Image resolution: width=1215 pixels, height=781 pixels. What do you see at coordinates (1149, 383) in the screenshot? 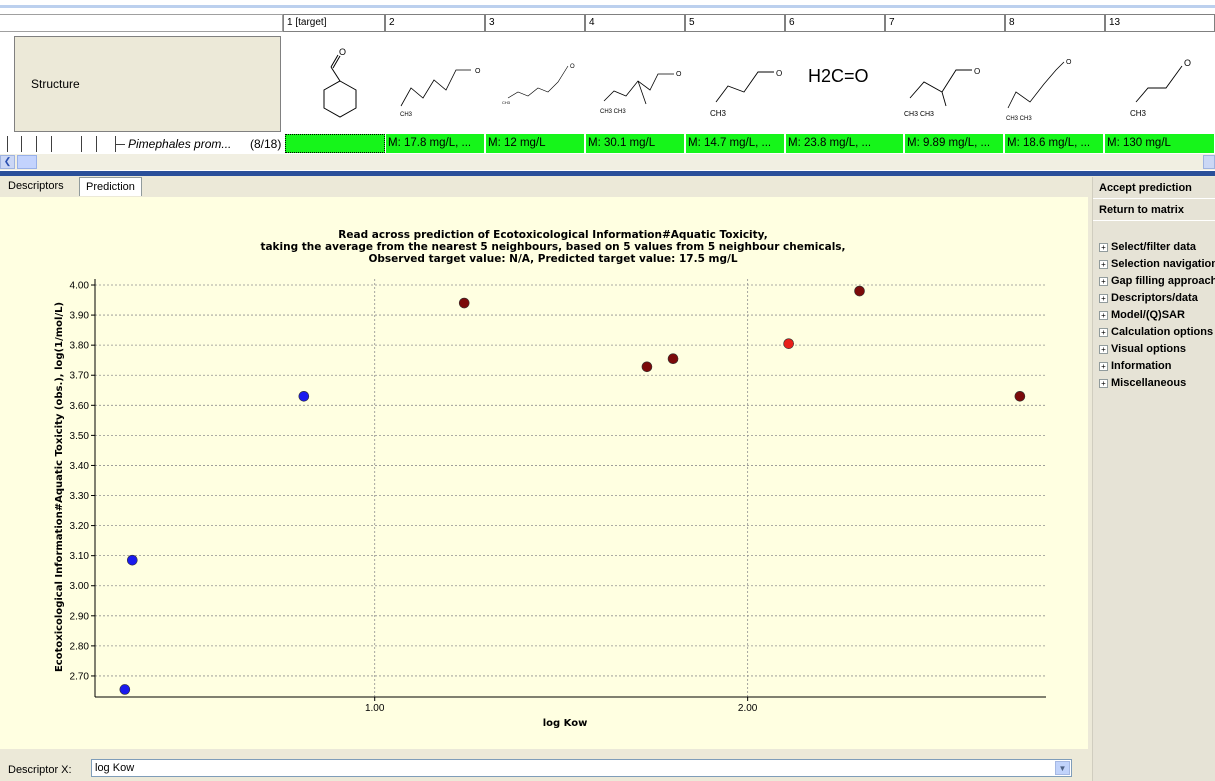
I see `section-label: Miscellaneous` at bounding box center [1149, 383].